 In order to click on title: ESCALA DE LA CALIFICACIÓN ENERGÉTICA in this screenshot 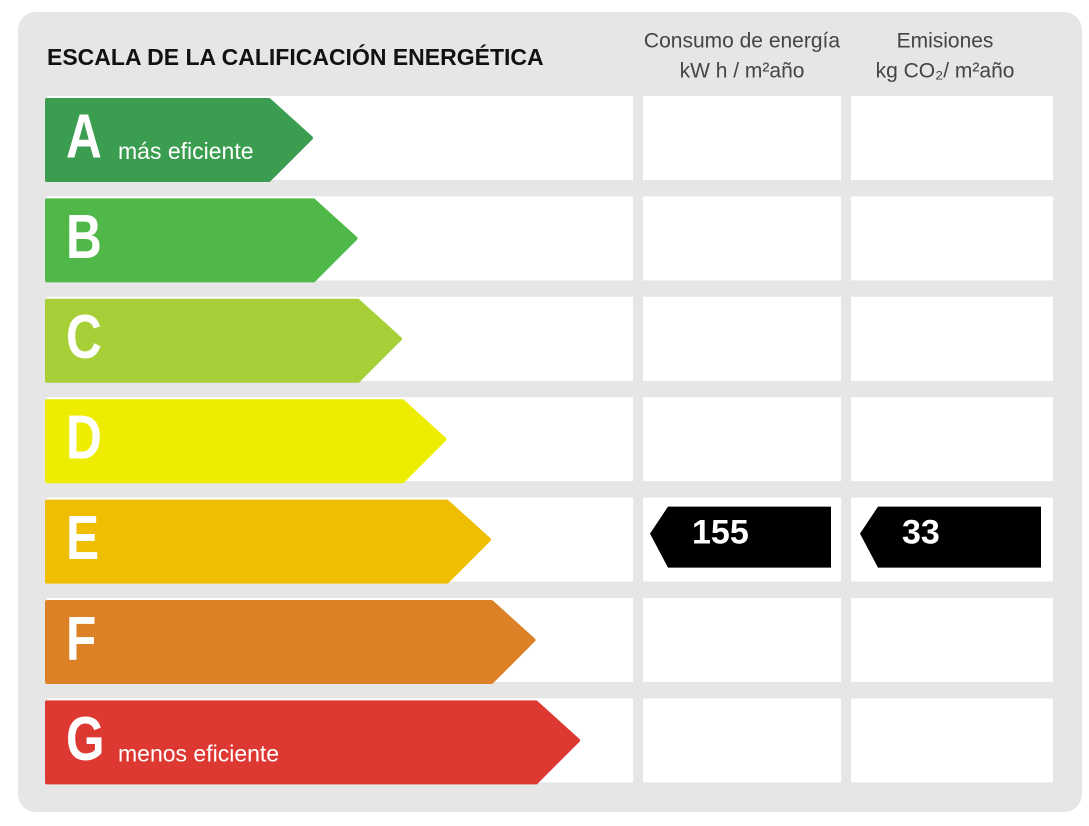, I will do `click(295, 56)`.